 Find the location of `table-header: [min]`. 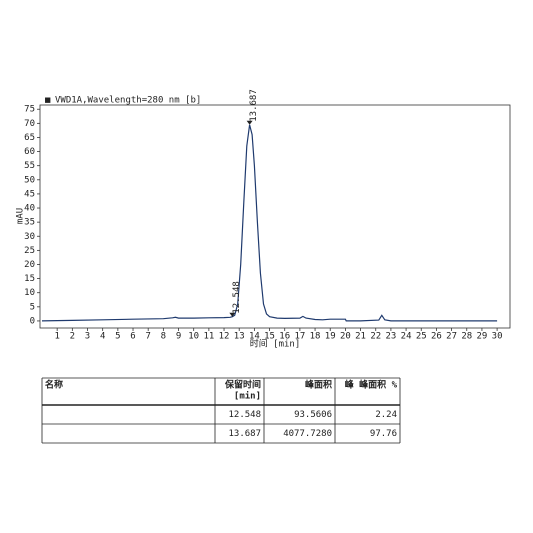

table-header: [min] is located at coordinates (247, 396).